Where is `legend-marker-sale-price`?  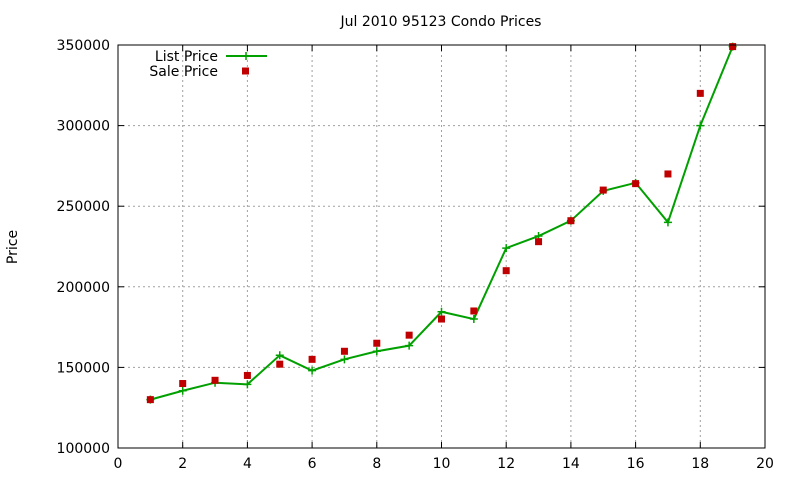 legend-marker-sale-price is located at coordinates (245, 71).